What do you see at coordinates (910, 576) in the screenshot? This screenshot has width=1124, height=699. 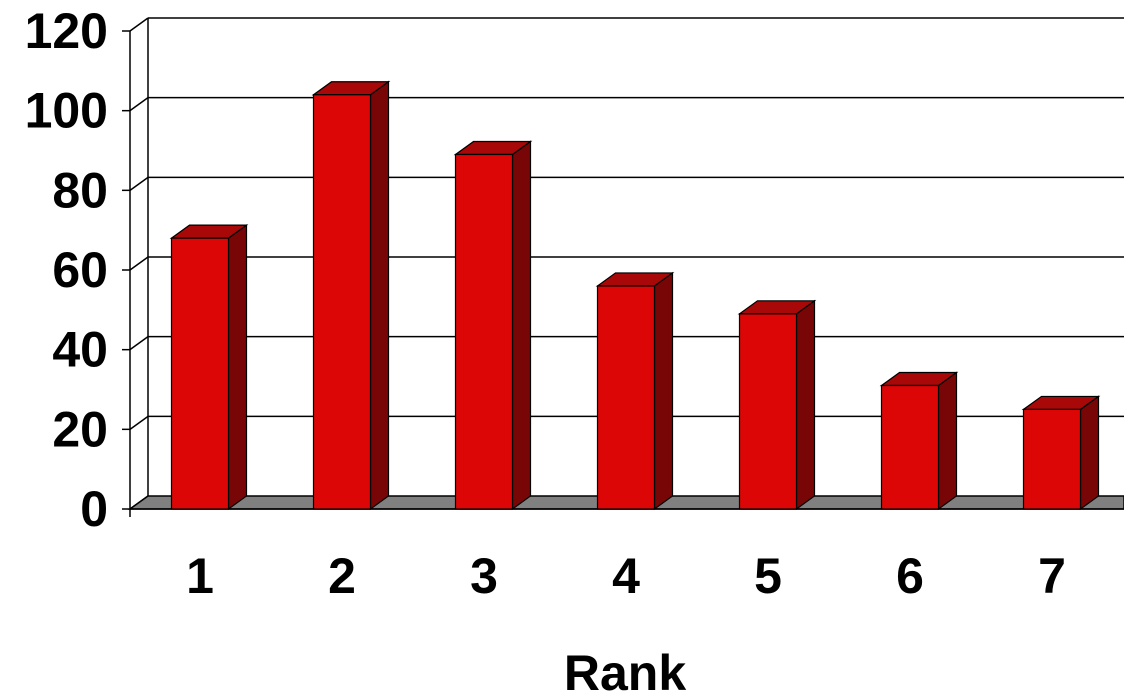 I see `x-tick-label: 6` at bounding box center [910, 576].